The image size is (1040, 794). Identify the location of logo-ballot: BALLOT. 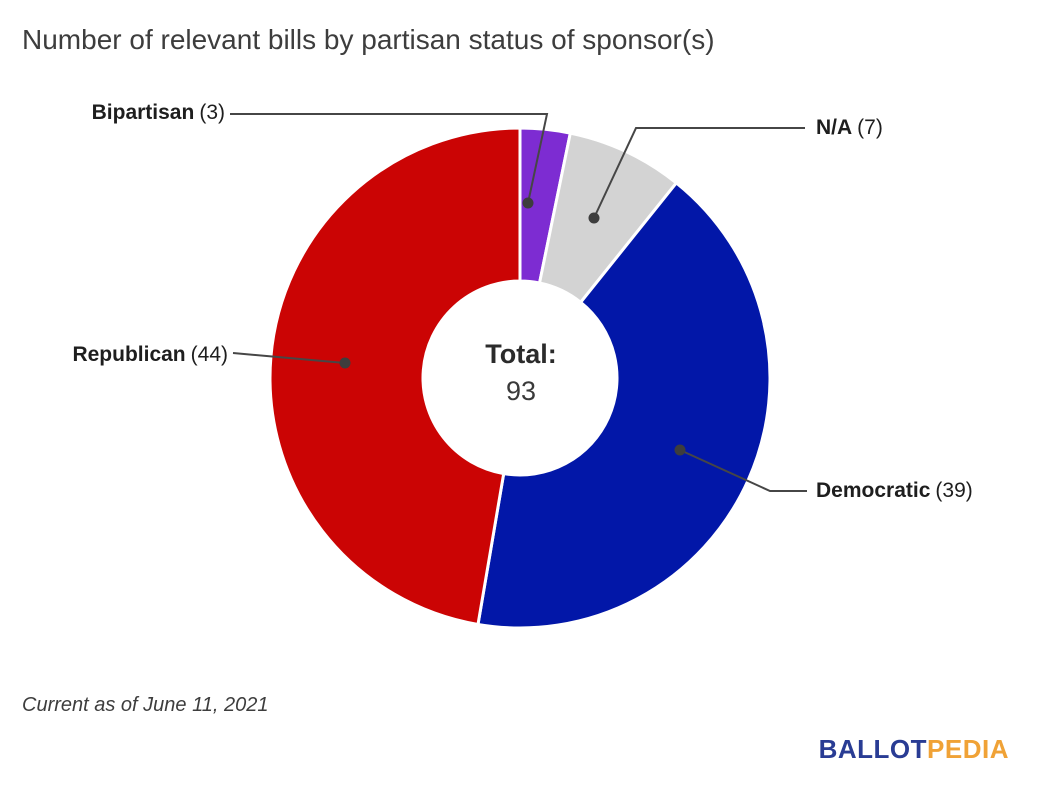
(873, 749).